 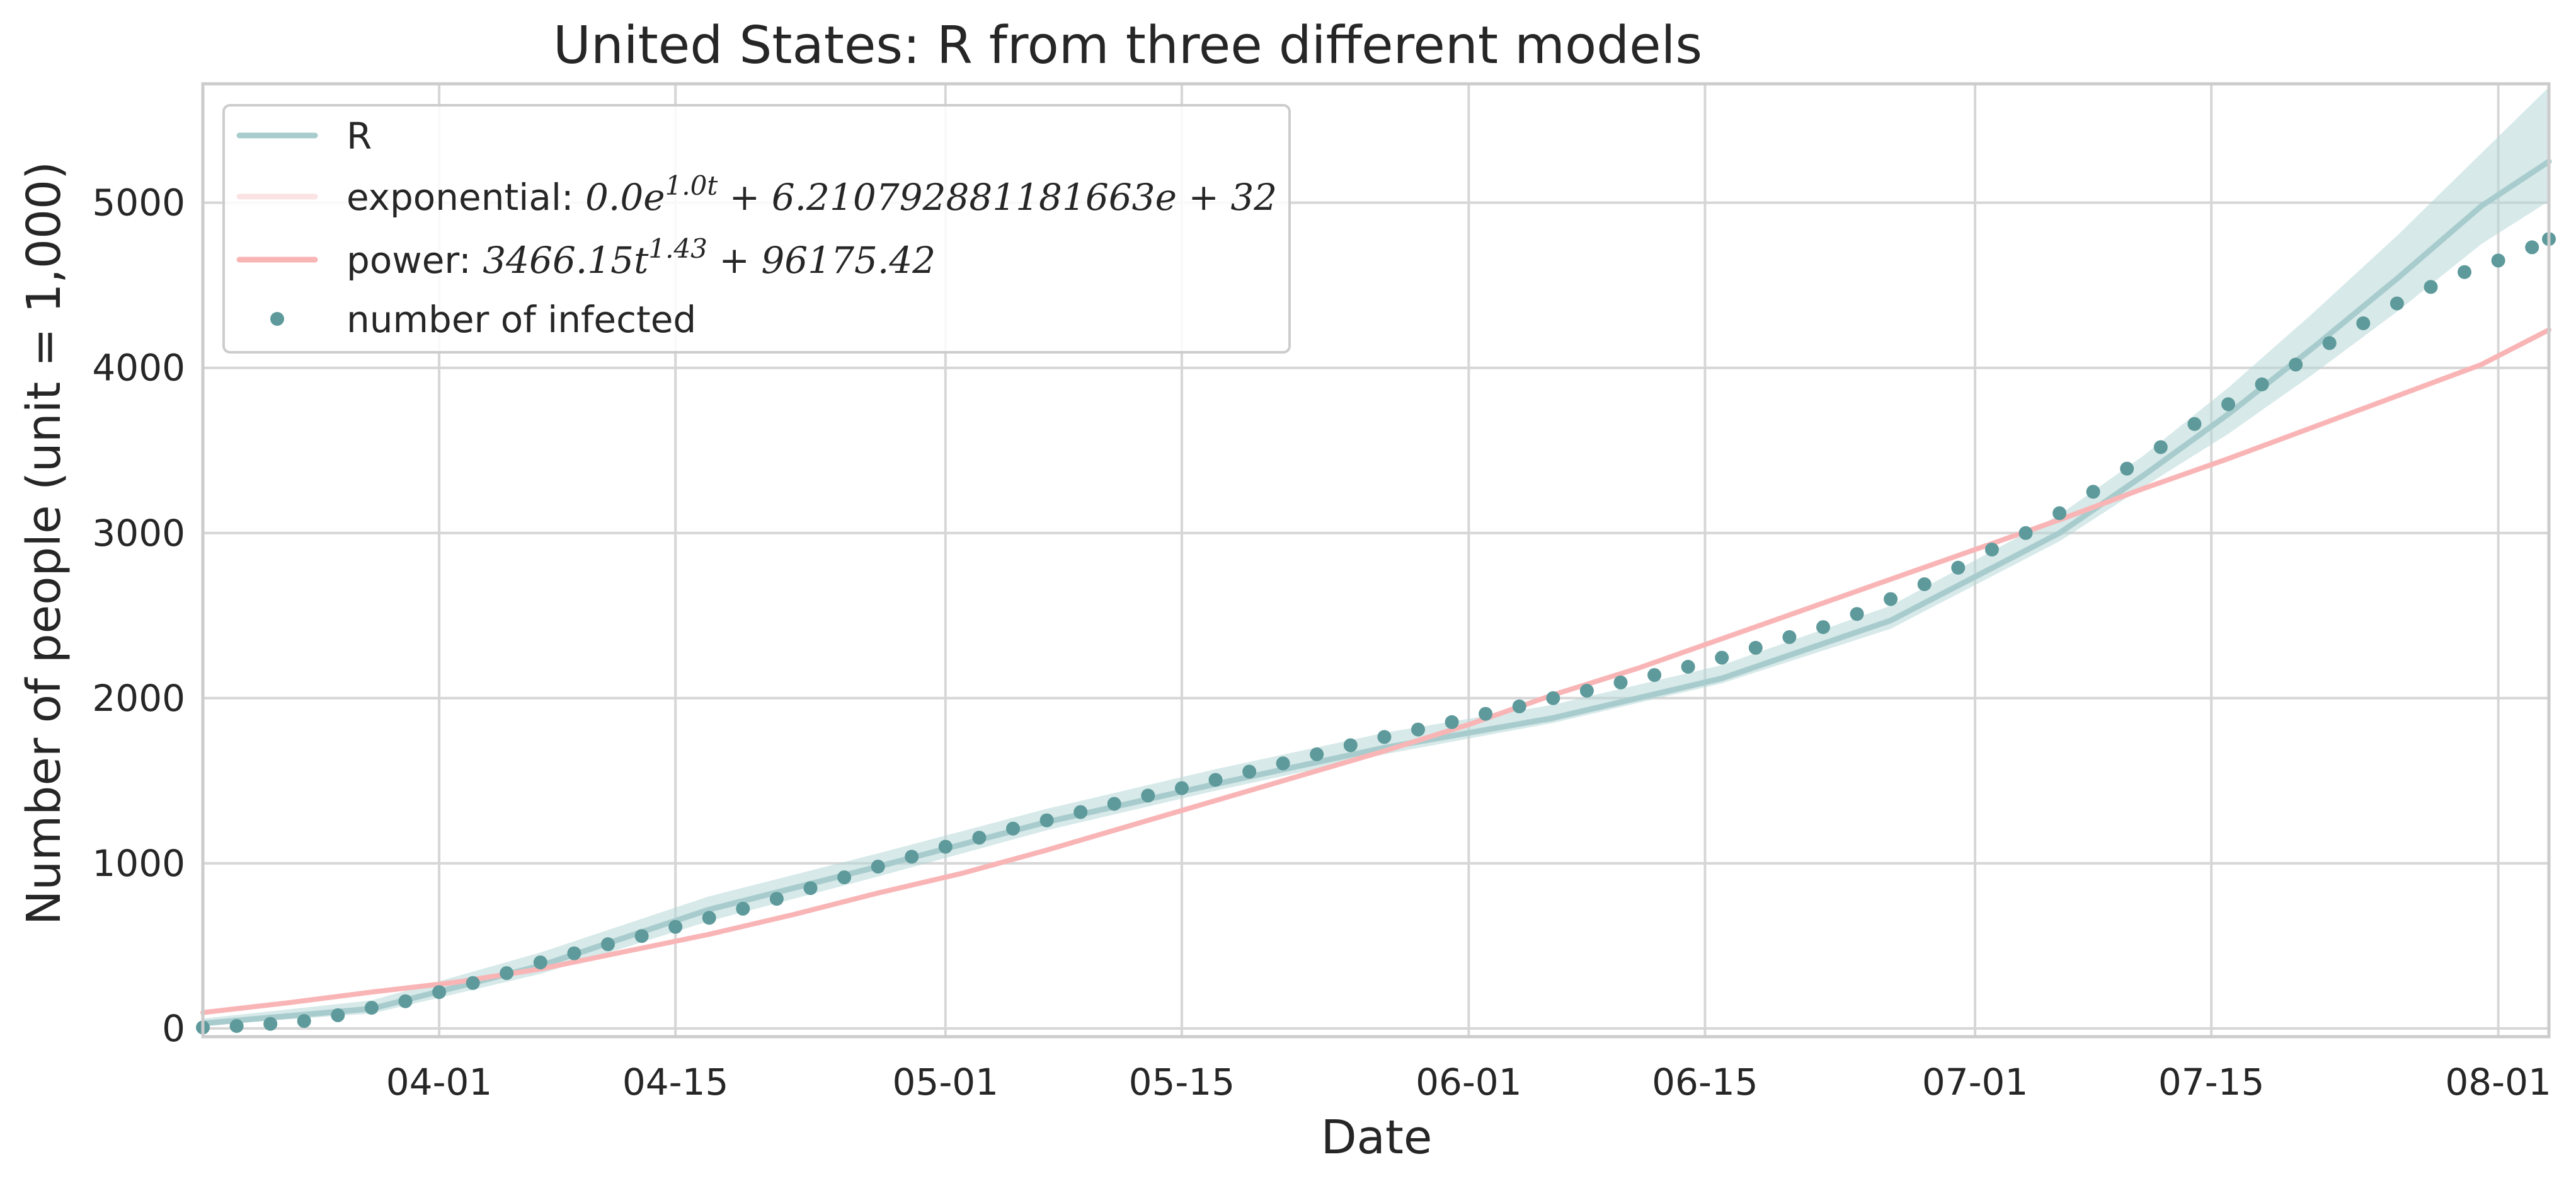 What do you see at coordinates (566, 260) in the screenshot?
I see `legend-power-formula-base: 3466.15t` at bounding box center [566, 260].